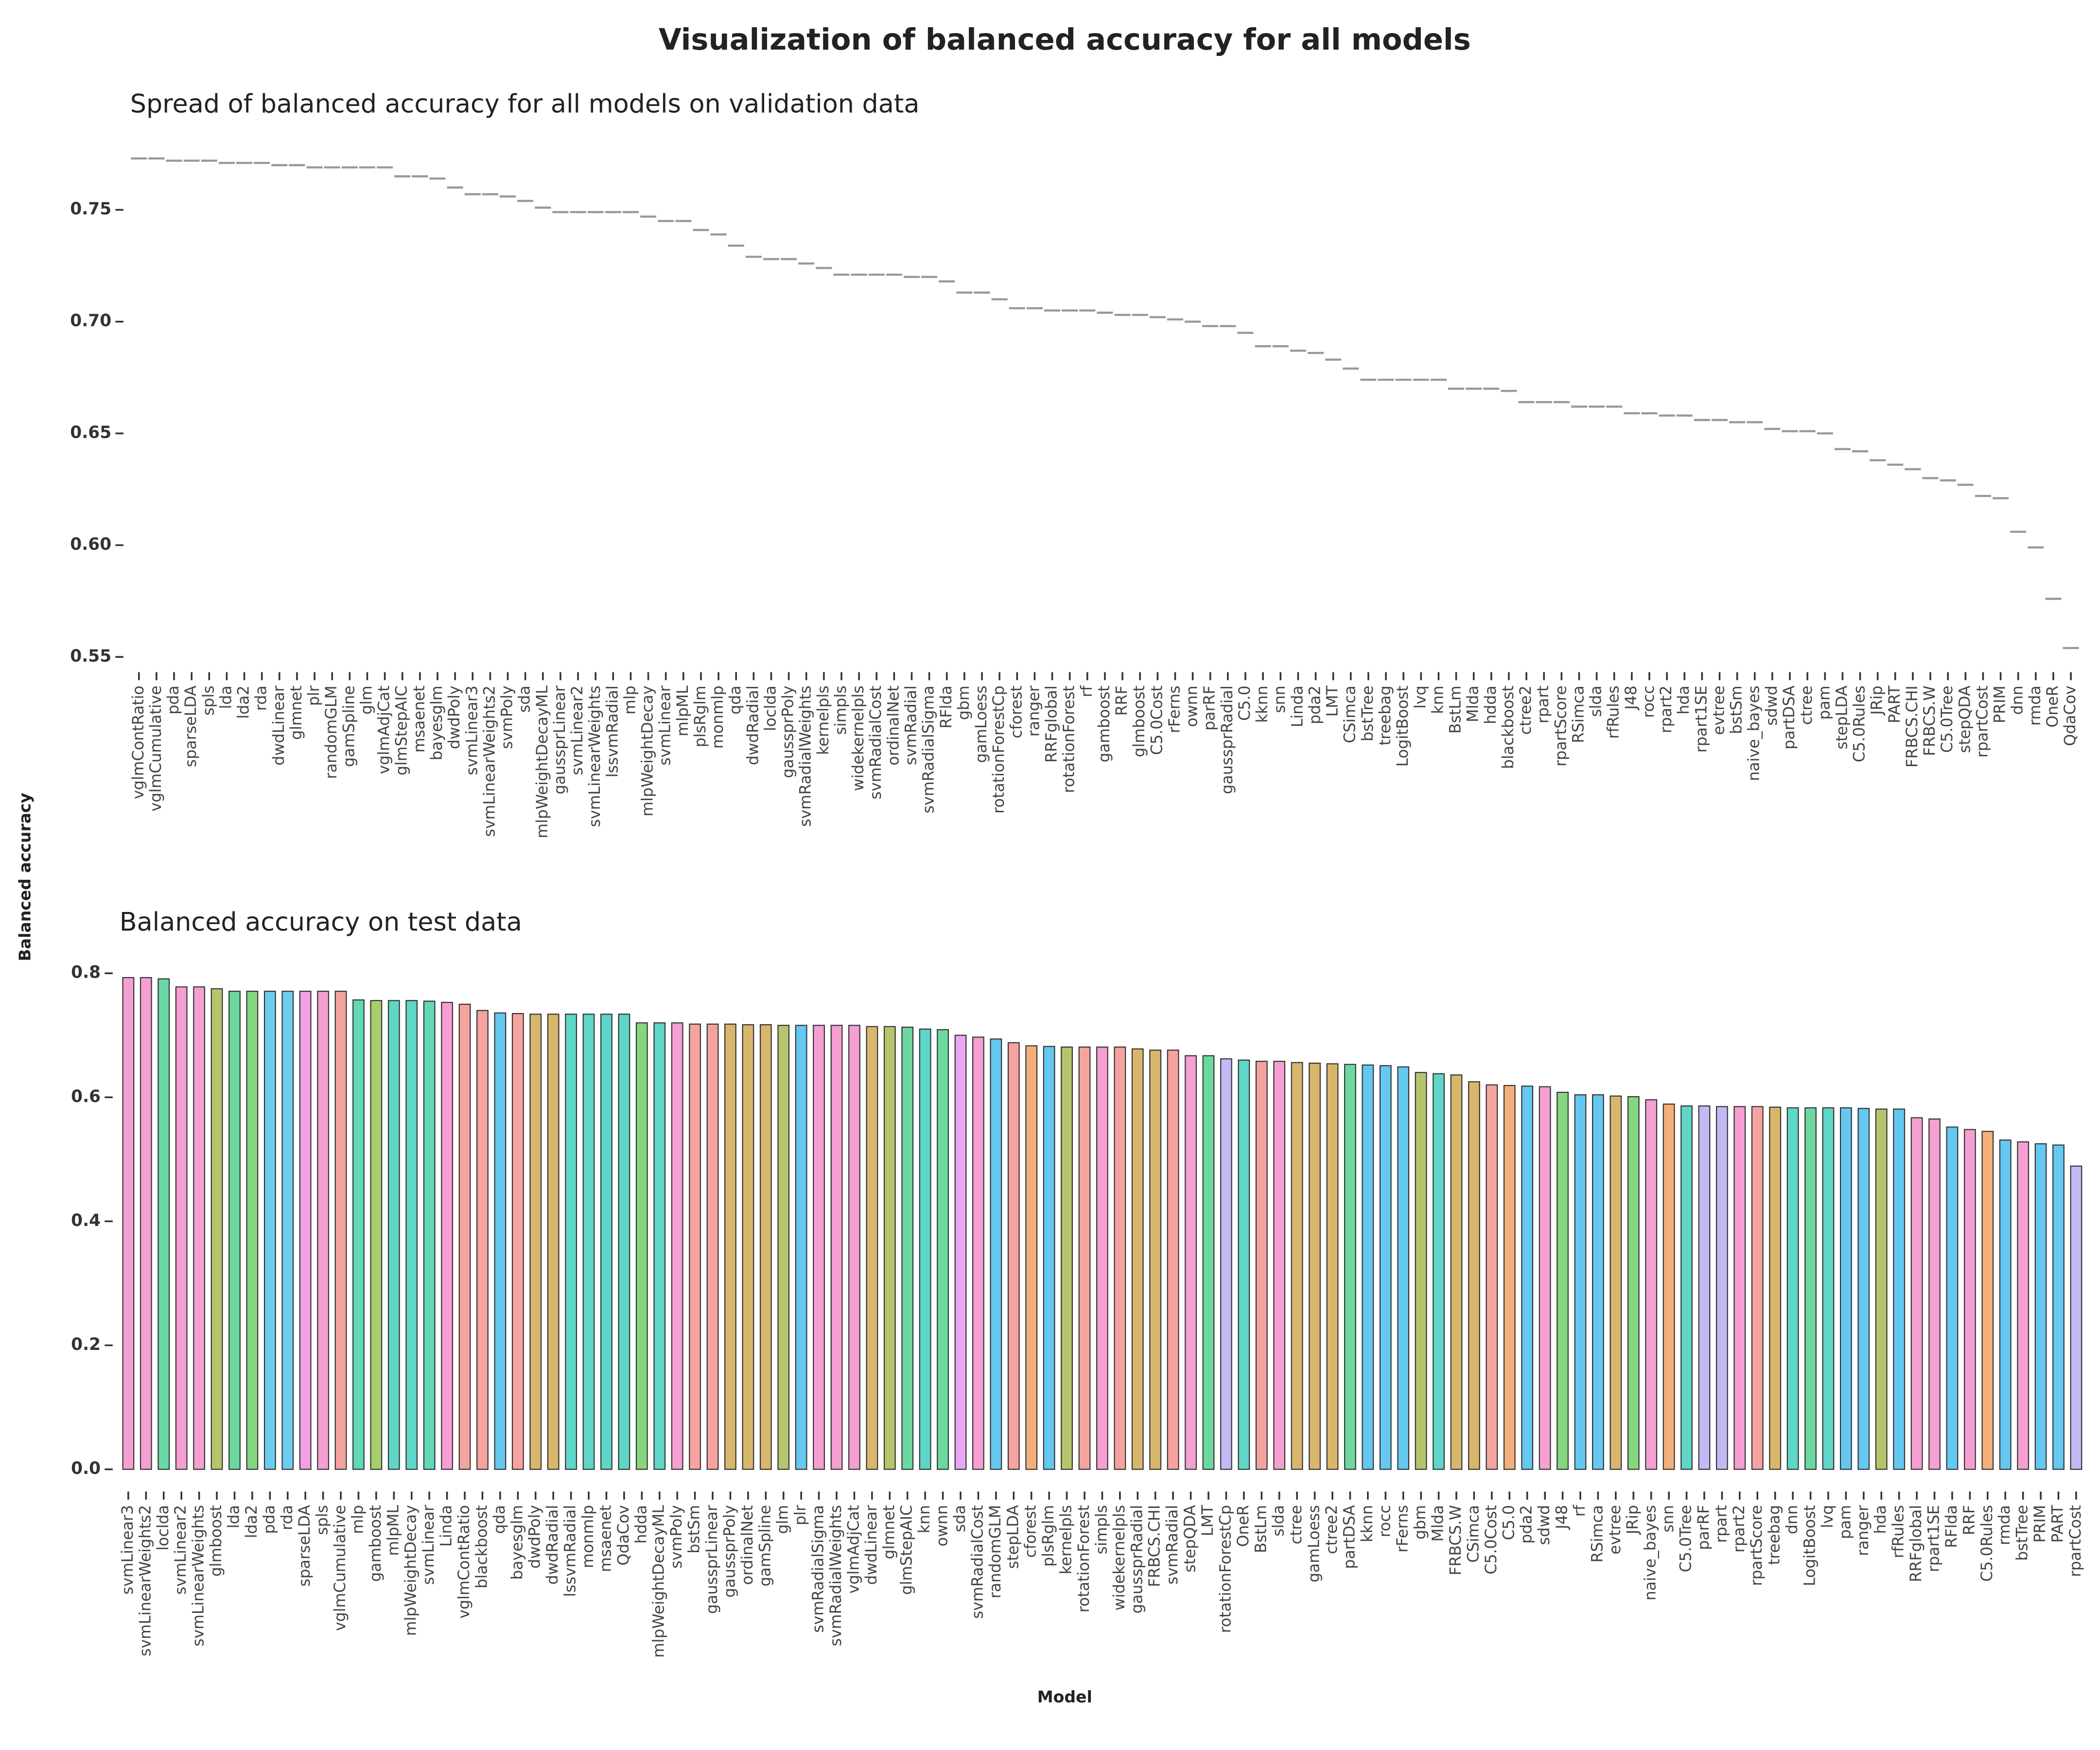 The width and height of the screenshot is (2100, 1750). What do you see at coordinates (836, 1575) in the screenshot?
I see `x-tick-label: svmRadialWeights` at bounding box center [836, 1575].